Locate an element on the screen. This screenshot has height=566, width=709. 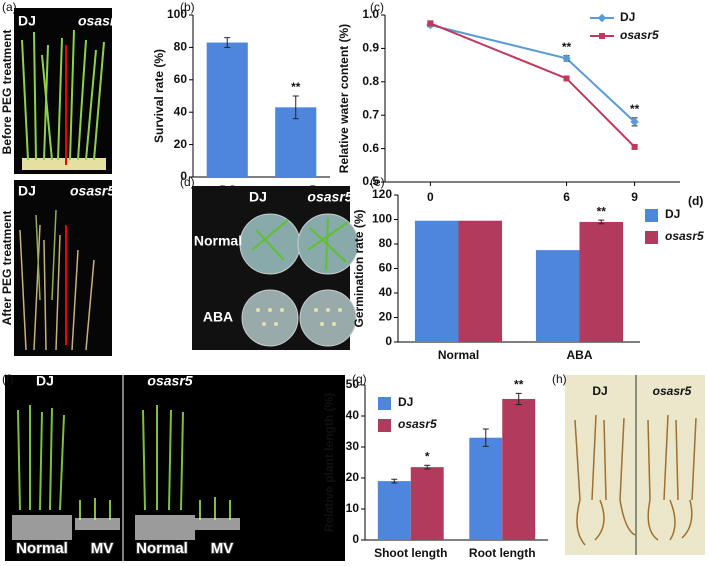
y-axis-title: Relative water content (%) is located at coordinates (344, 98).